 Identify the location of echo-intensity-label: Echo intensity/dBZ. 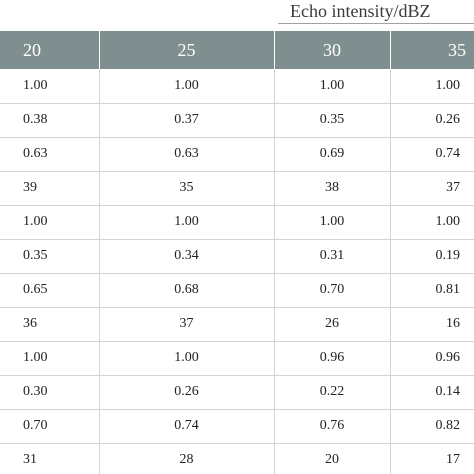
(360, 11).